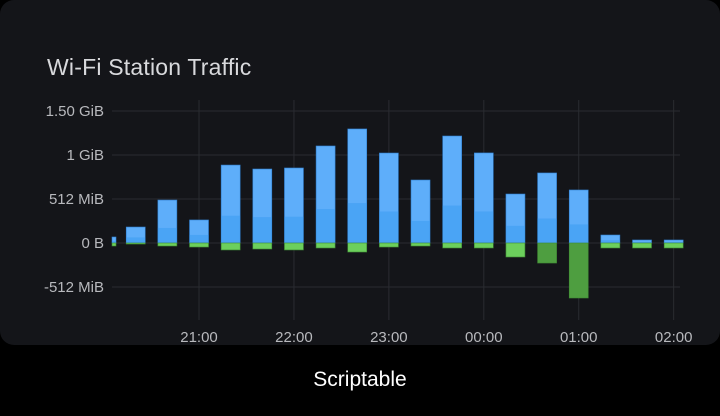 Image resolution: width=720 pixels, height=416 pixels. What do you see at coordinates (360, 379) in the screenshot?
I see `app-caption: Scriptable` at bounding box center [360, 379].